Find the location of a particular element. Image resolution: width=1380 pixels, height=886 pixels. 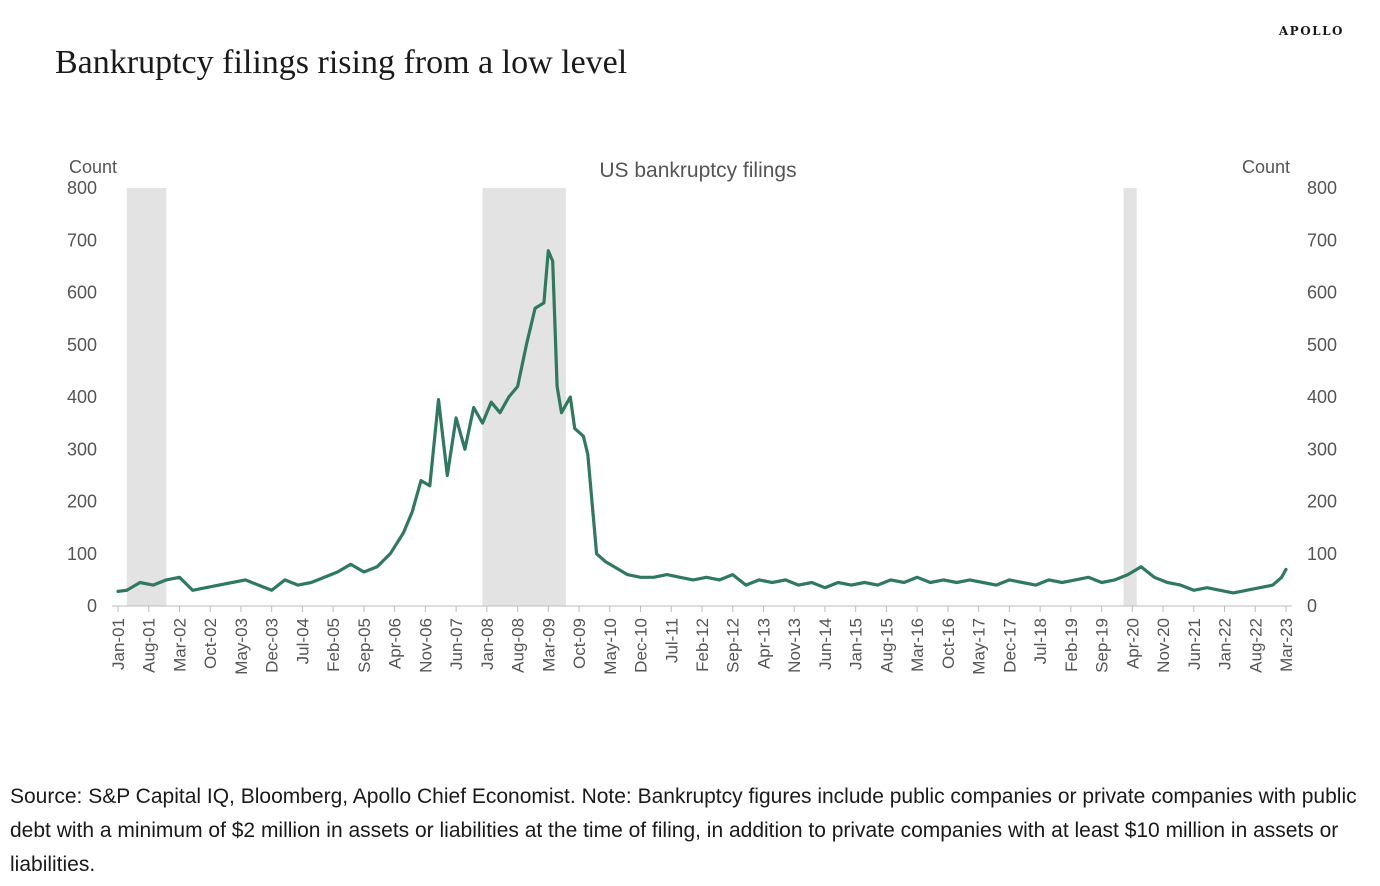

x-tick-Oct-02: Oct-02 is located at coordinates (210, 643).